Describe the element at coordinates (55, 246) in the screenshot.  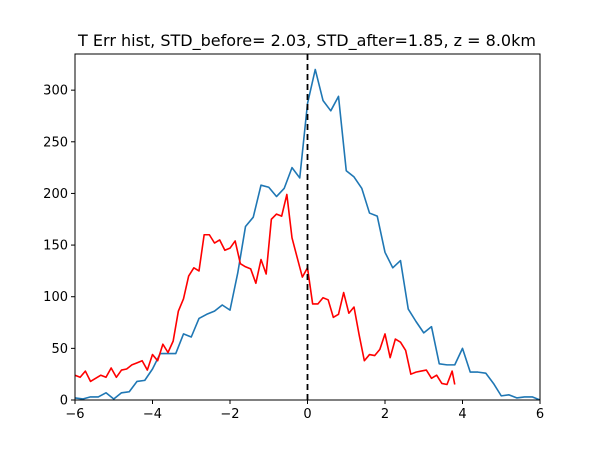
I see `y-tick-label: 150` at that location.